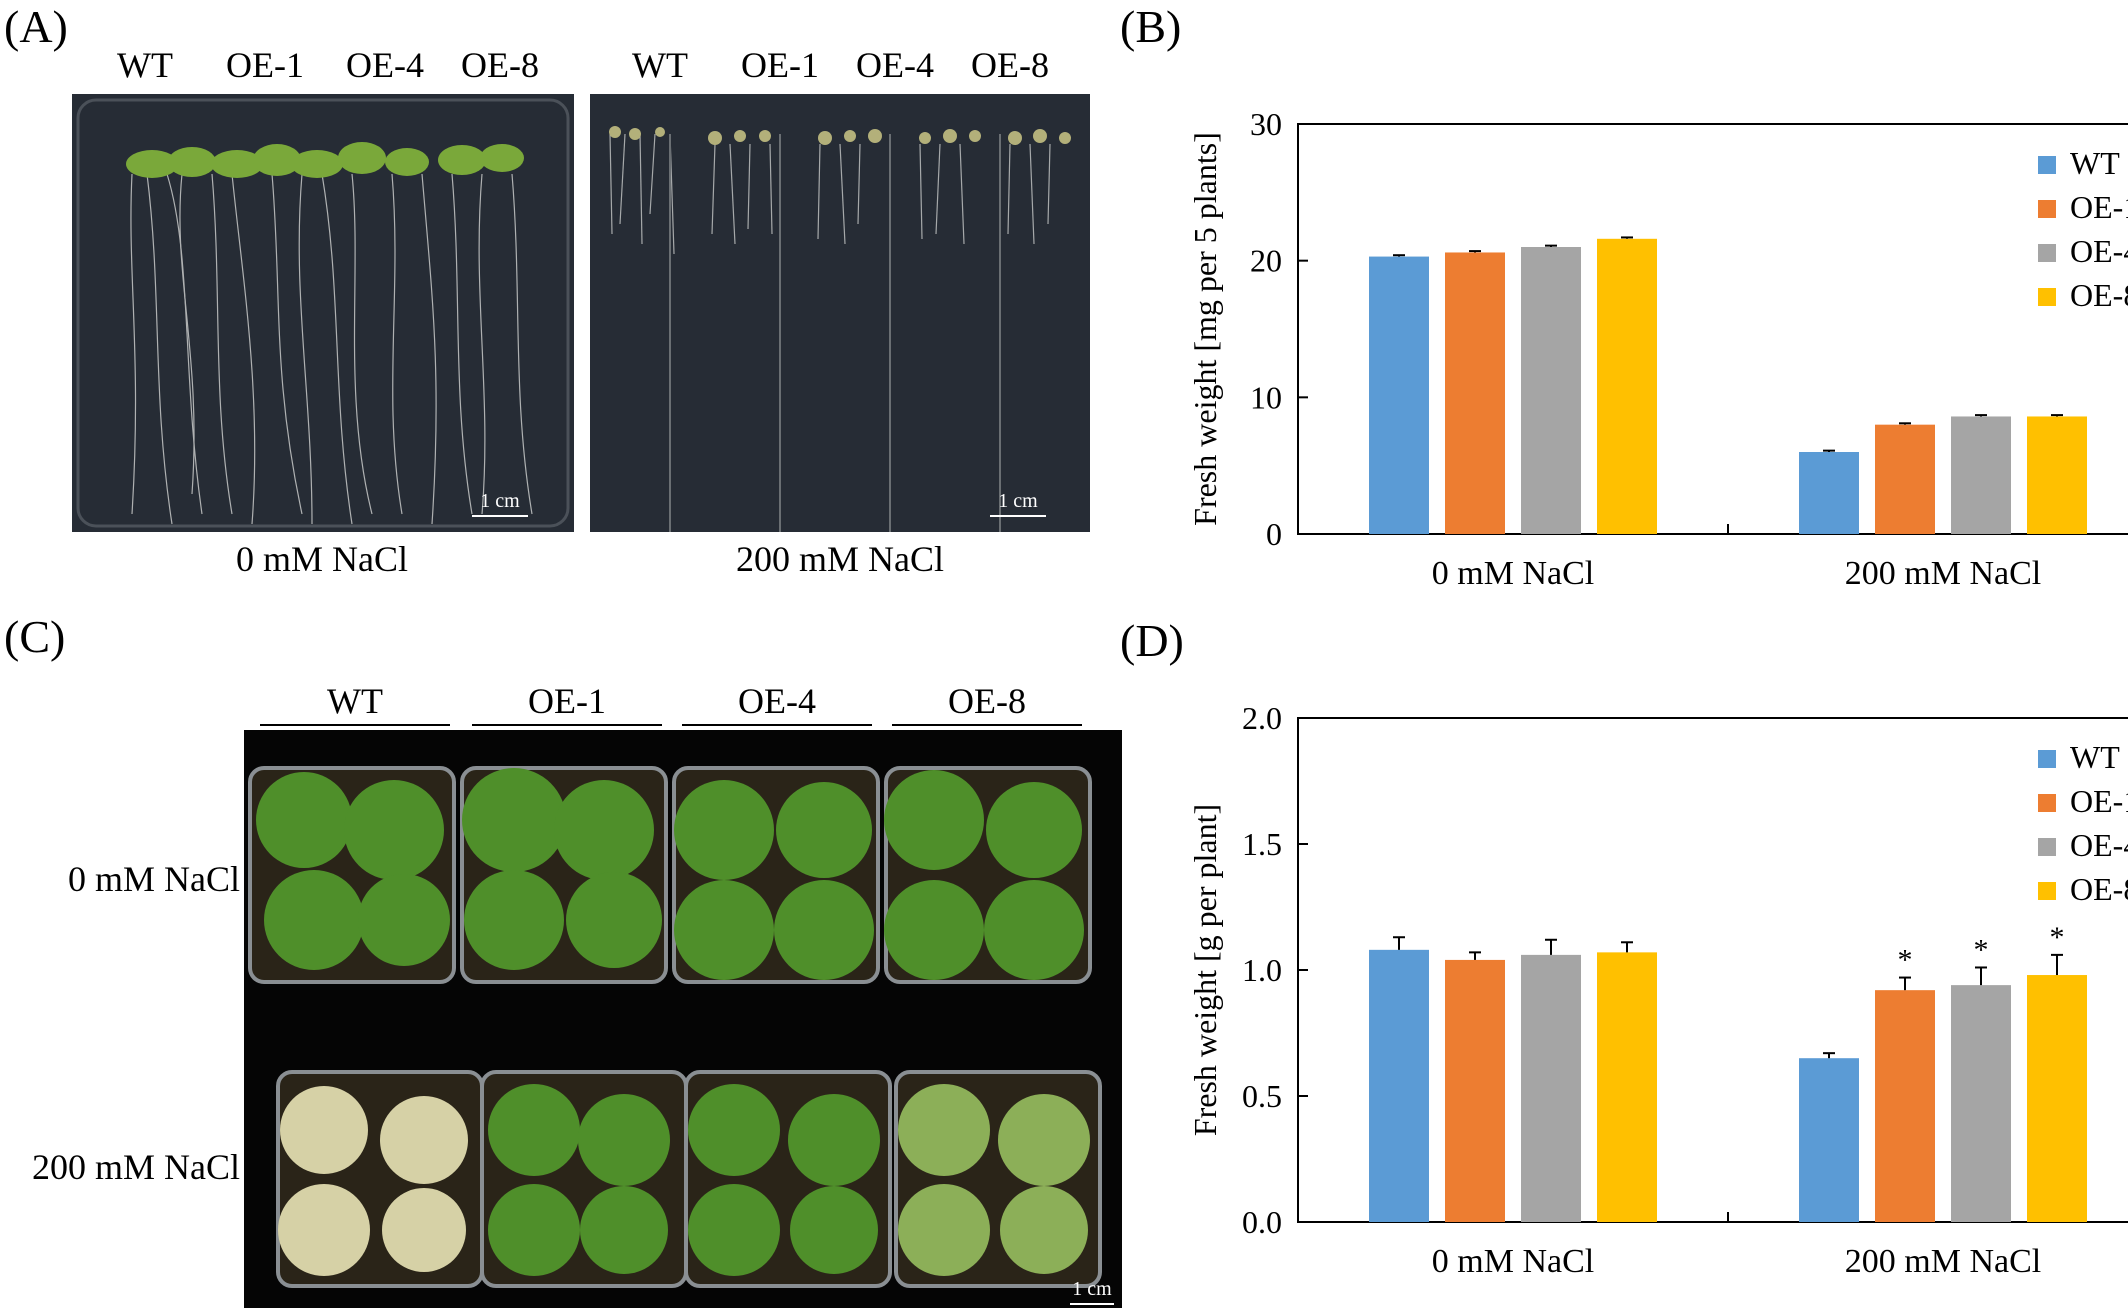  Describe the element at coordinates (321, 559) in the screenshot. I see `plate1-condition-label: 0 mM NaCl` at that location.